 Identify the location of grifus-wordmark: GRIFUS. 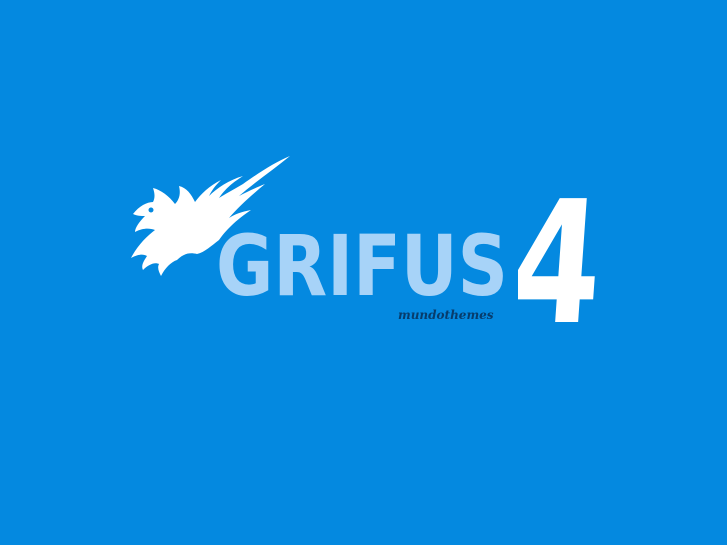
(362, 263).